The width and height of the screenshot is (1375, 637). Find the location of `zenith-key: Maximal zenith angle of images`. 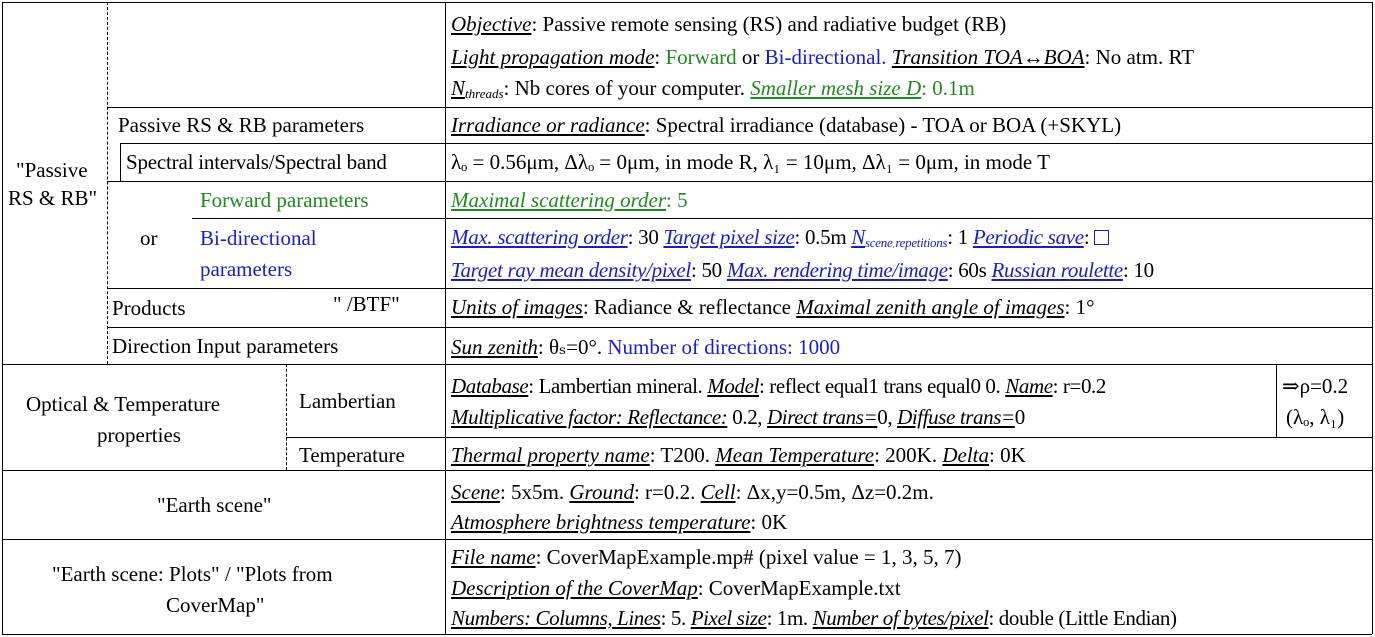

zenith-key: Maximal zenith angle of images is located at coordinates (930, 307).